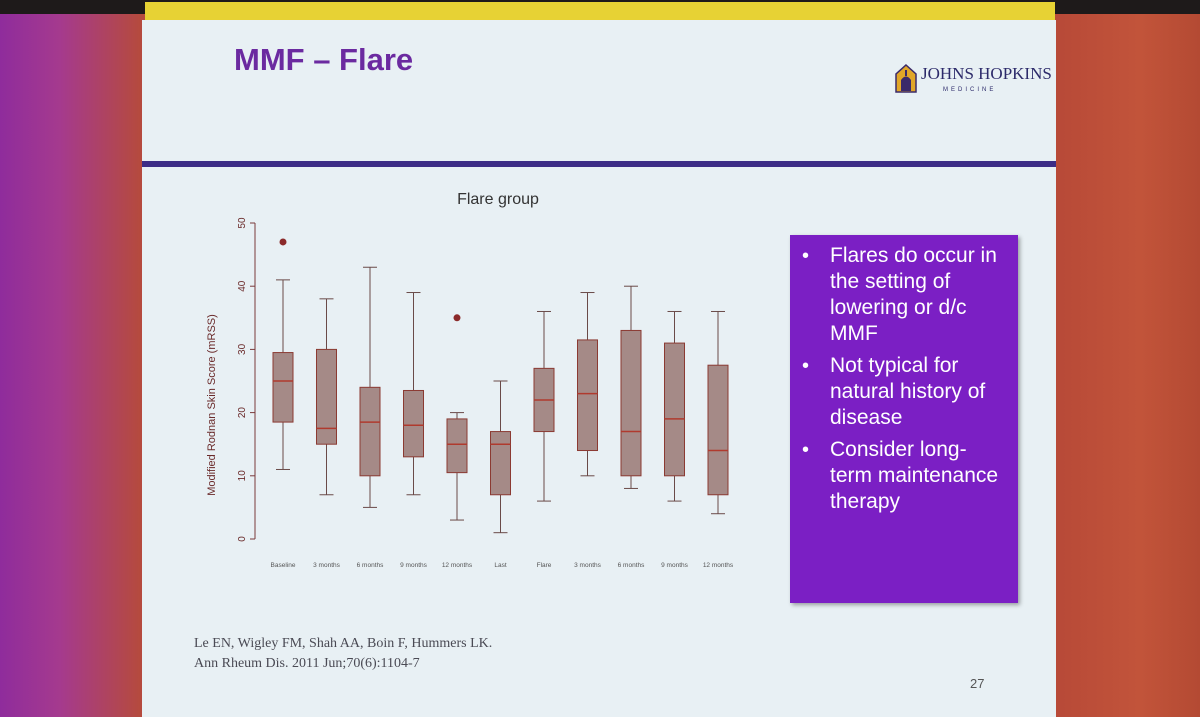 The height and width of the screenshot is (717, 1200). Describe the element at coordinates (970, 90) in the screenshot. I see `logo-subtitle: MEDICINE` at that location.